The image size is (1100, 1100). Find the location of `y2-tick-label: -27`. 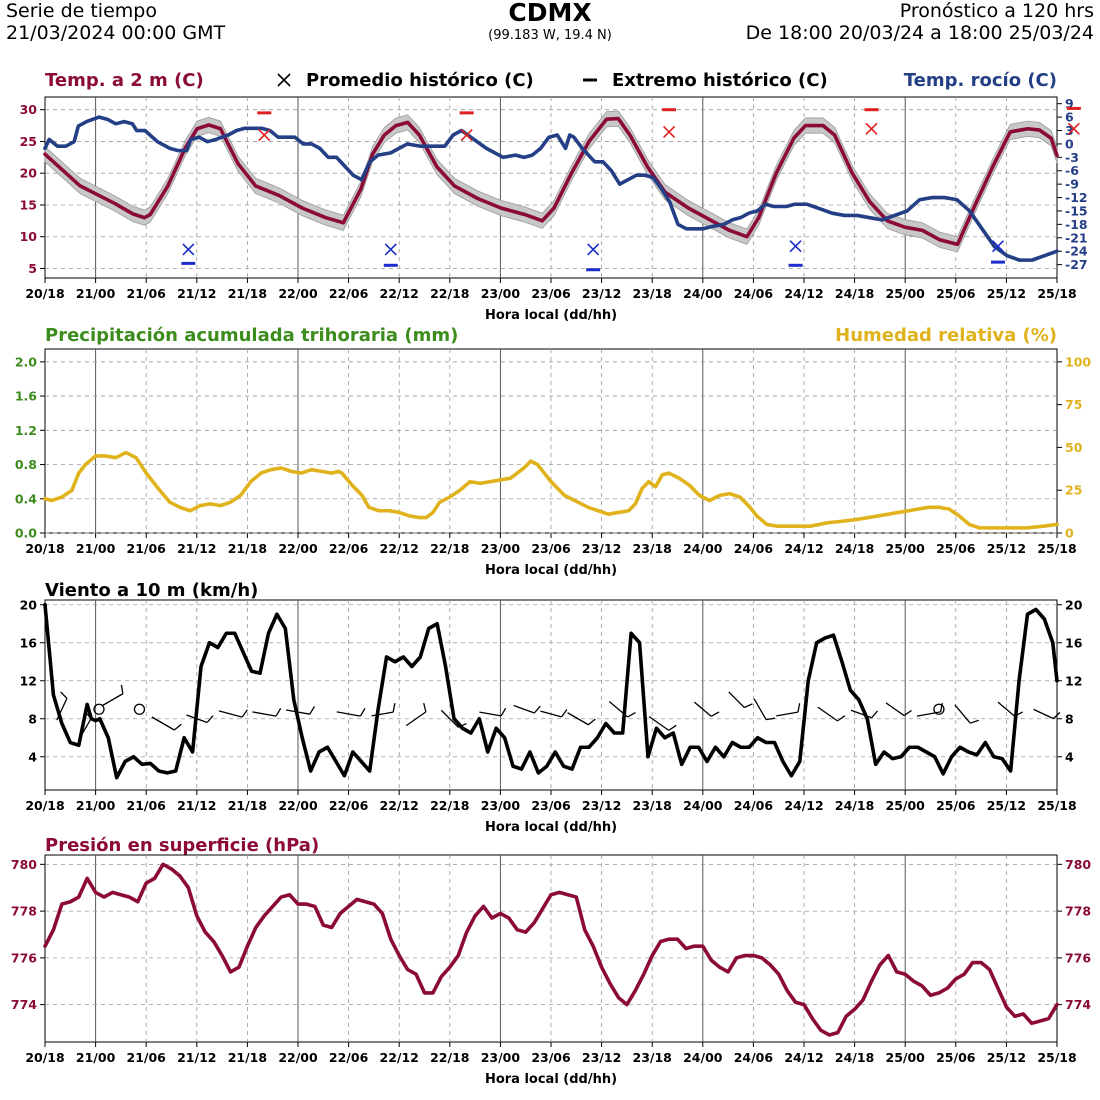

y2-tick-label: -27 is located at coordinates (1076, 264).